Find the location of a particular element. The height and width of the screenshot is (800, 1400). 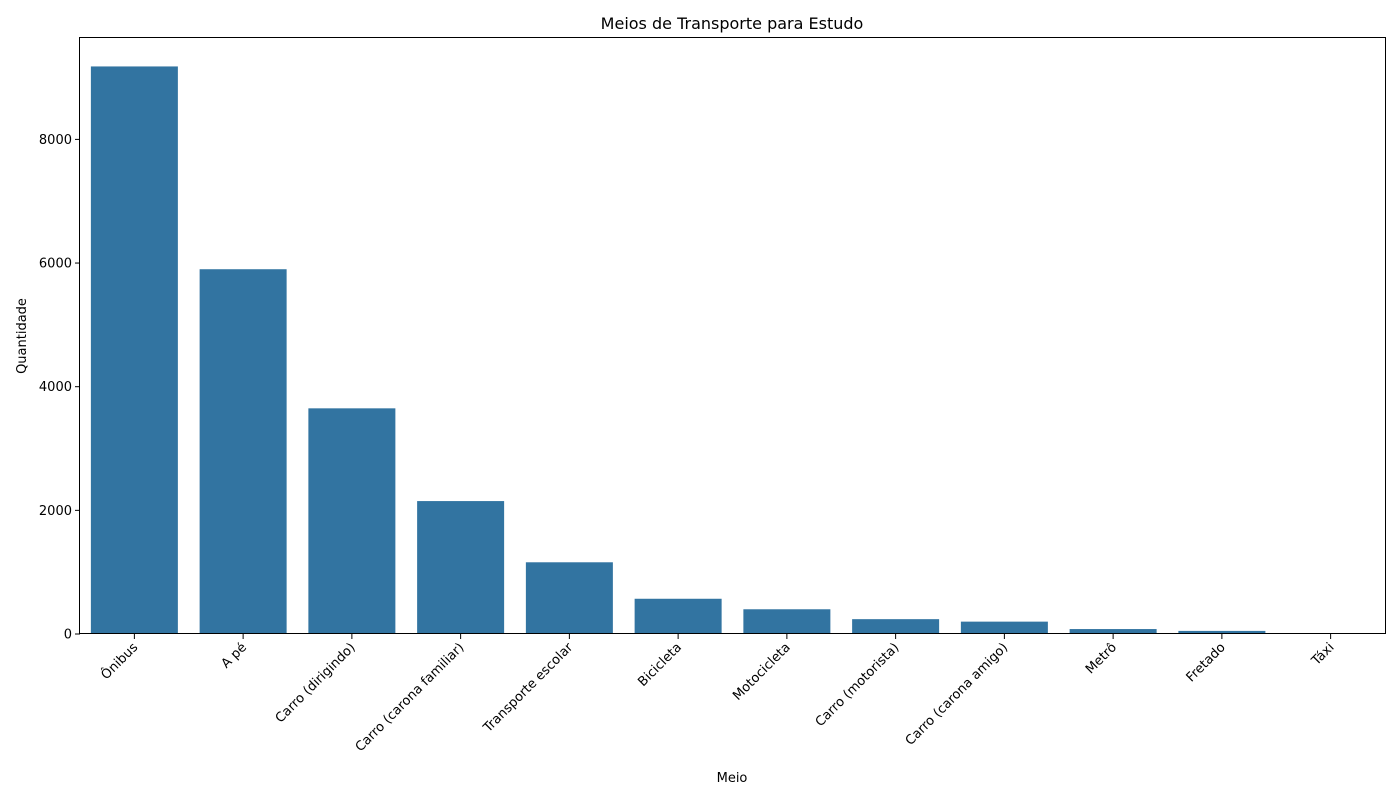

chart-title: Meios de Transporte para Estudo is located at coordinates (732, 23).